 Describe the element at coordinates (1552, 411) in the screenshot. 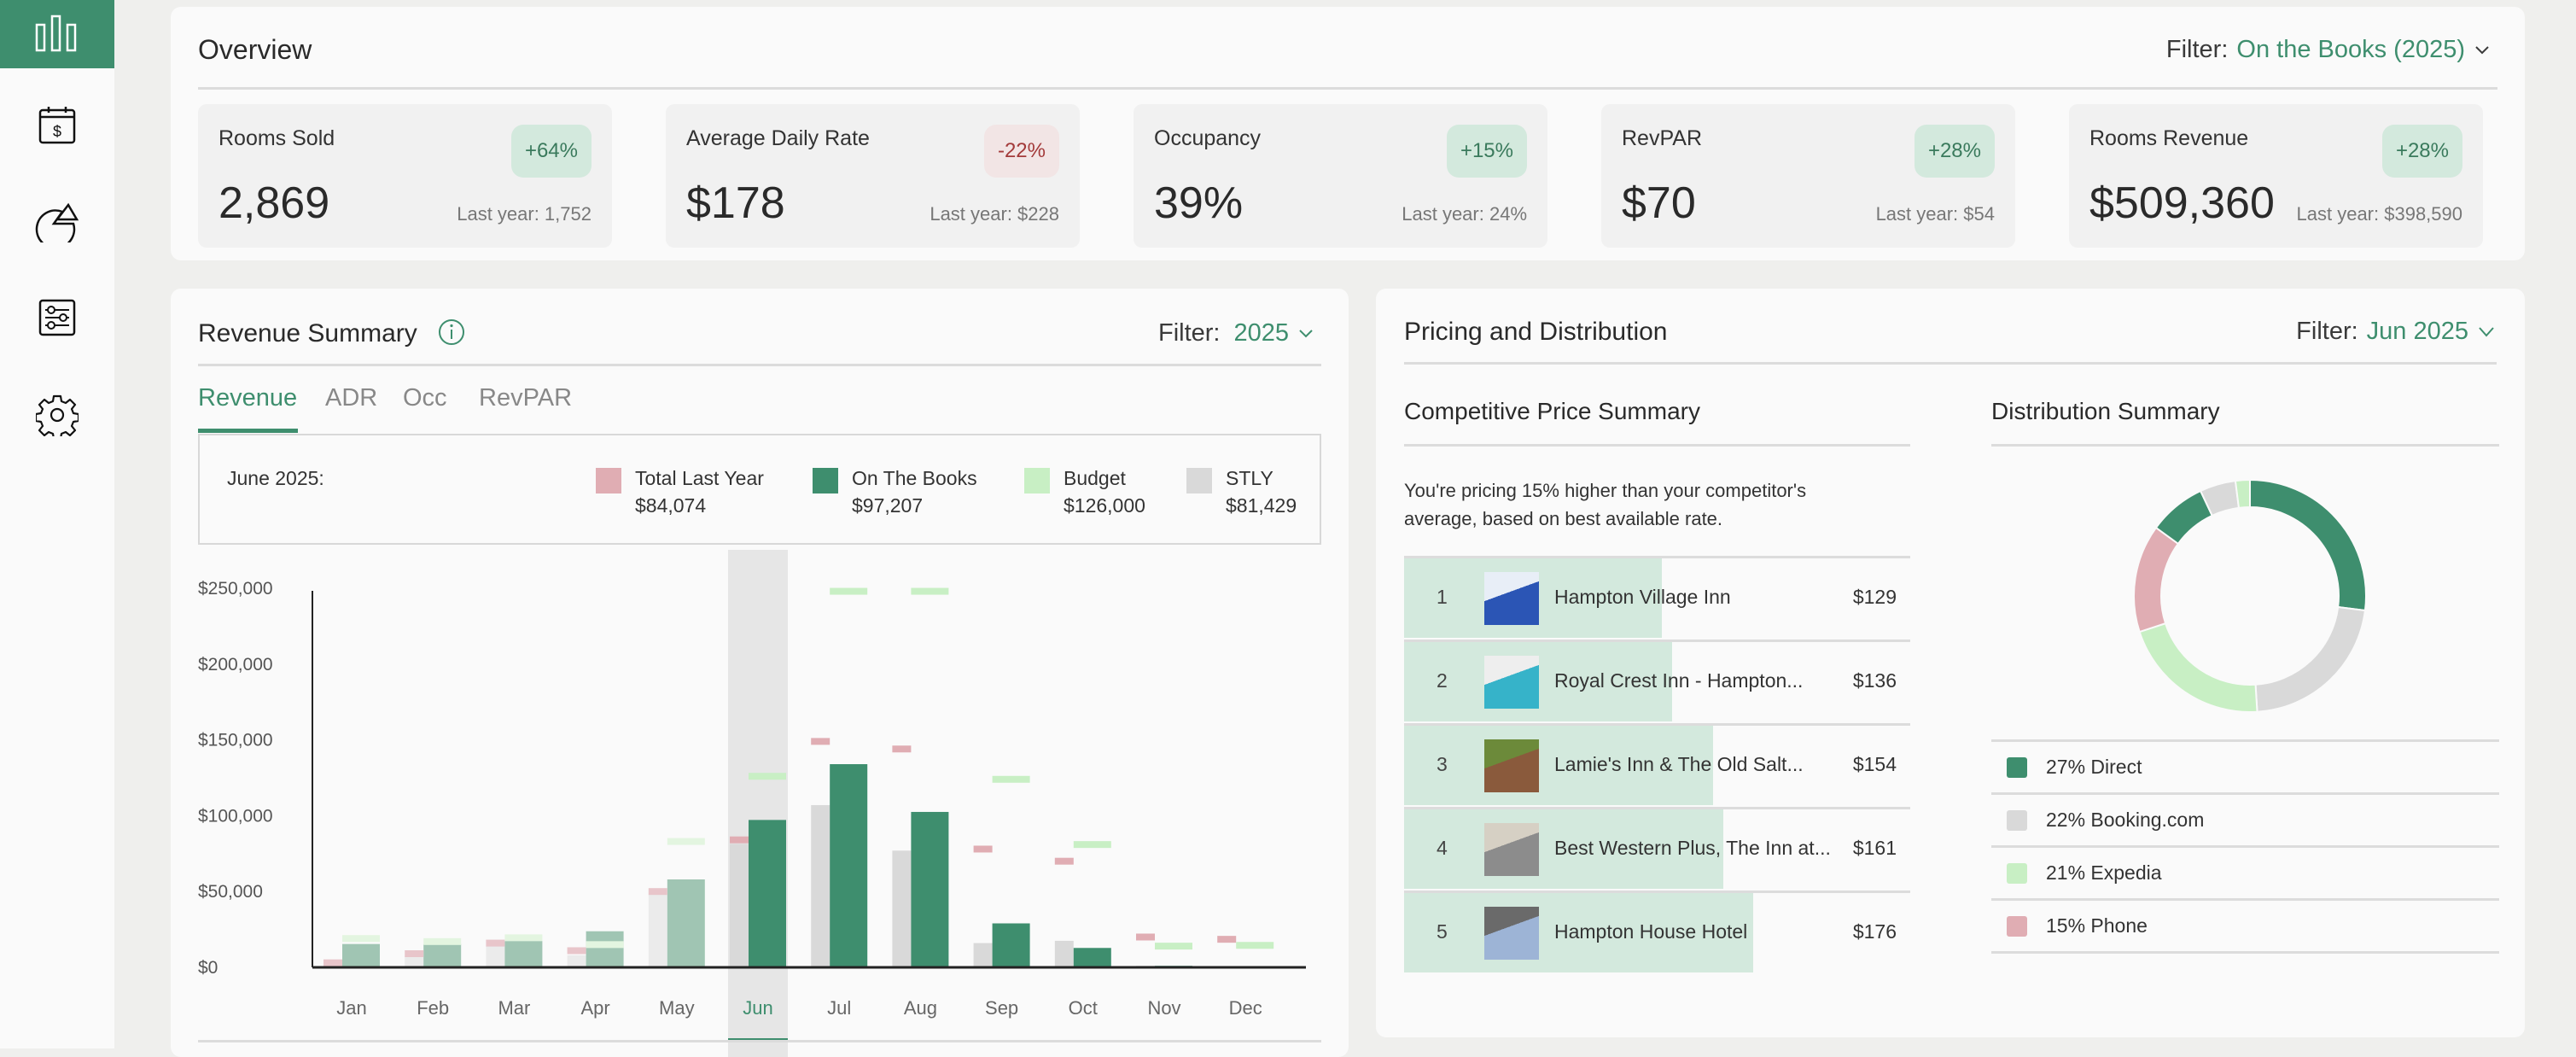

I see `competitive-title: Competitive Price Summary` at that location.